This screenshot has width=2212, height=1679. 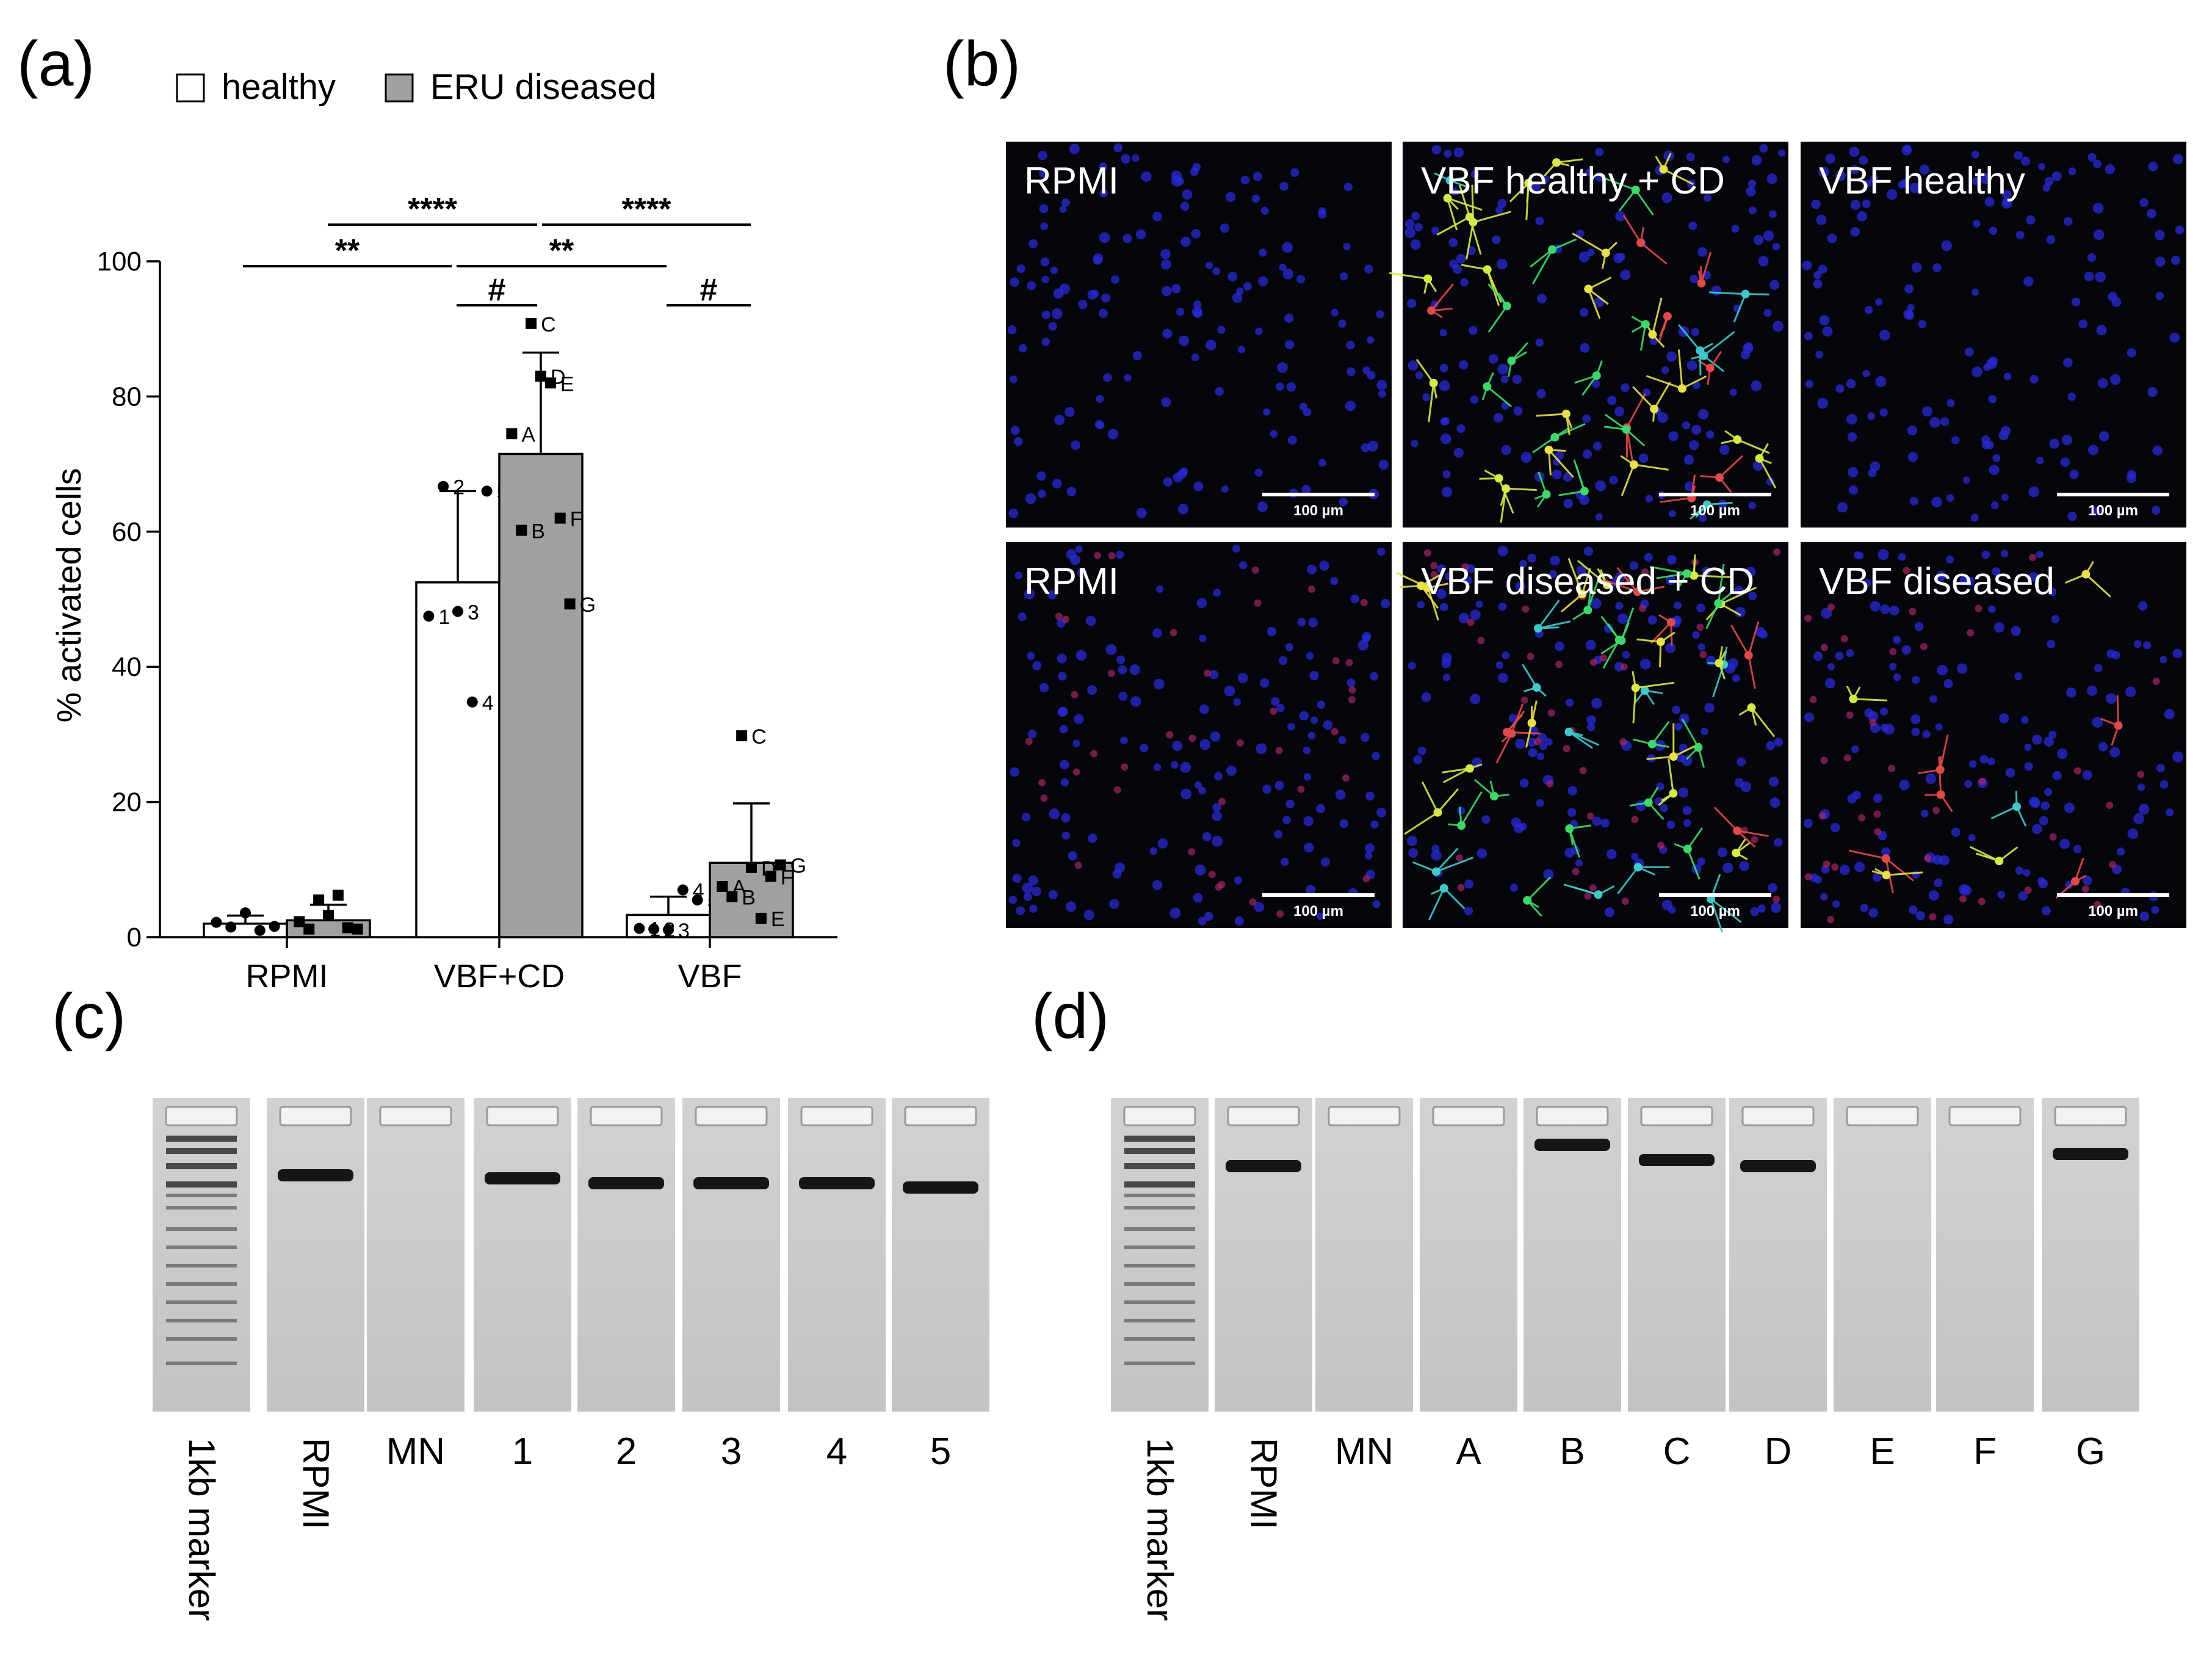 I want to click on dna-band, so click(x=522, y=1178).